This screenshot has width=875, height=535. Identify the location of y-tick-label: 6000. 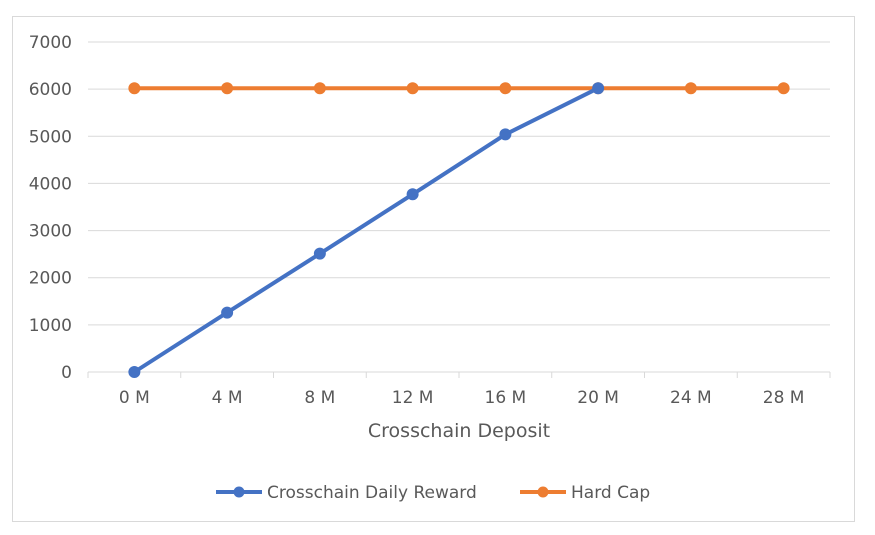
(50, 90).